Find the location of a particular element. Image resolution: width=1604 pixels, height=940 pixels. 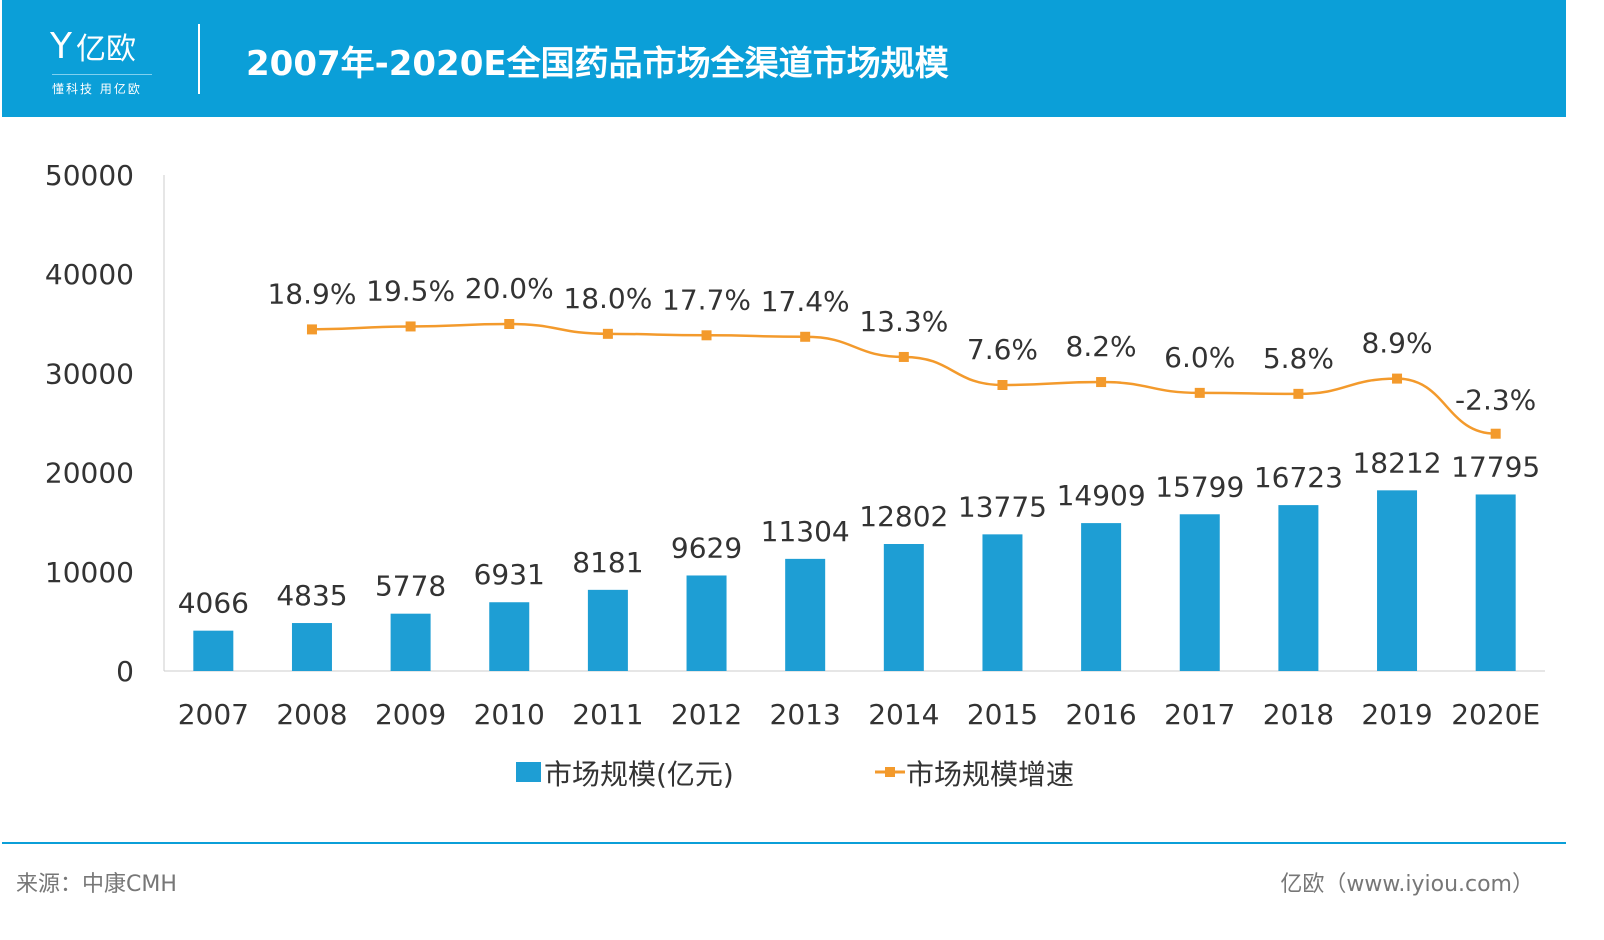

legend-bar-label: 市场规模(亿元) is located at coordinates (639, 774).